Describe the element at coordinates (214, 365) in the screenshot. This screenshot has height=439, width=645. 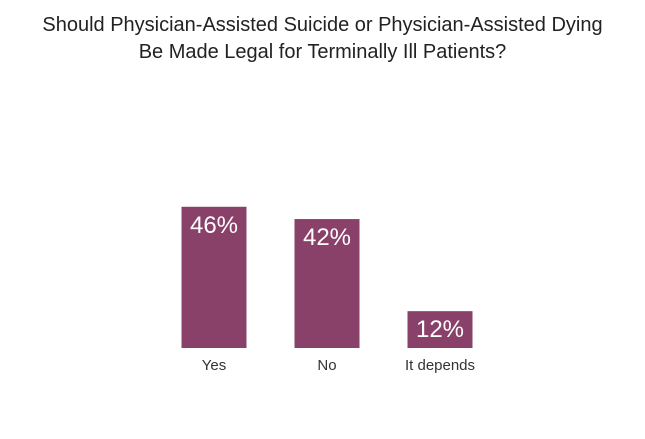
I see `category-label-yes: Yes` at that location.